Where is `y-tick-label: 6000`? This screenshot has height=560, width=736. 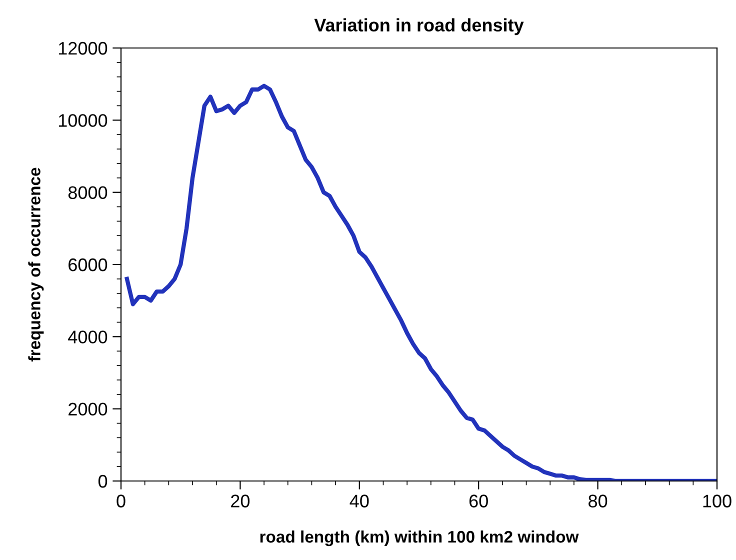 y-tick-label: 6000 is located at coordinates (88, 265).